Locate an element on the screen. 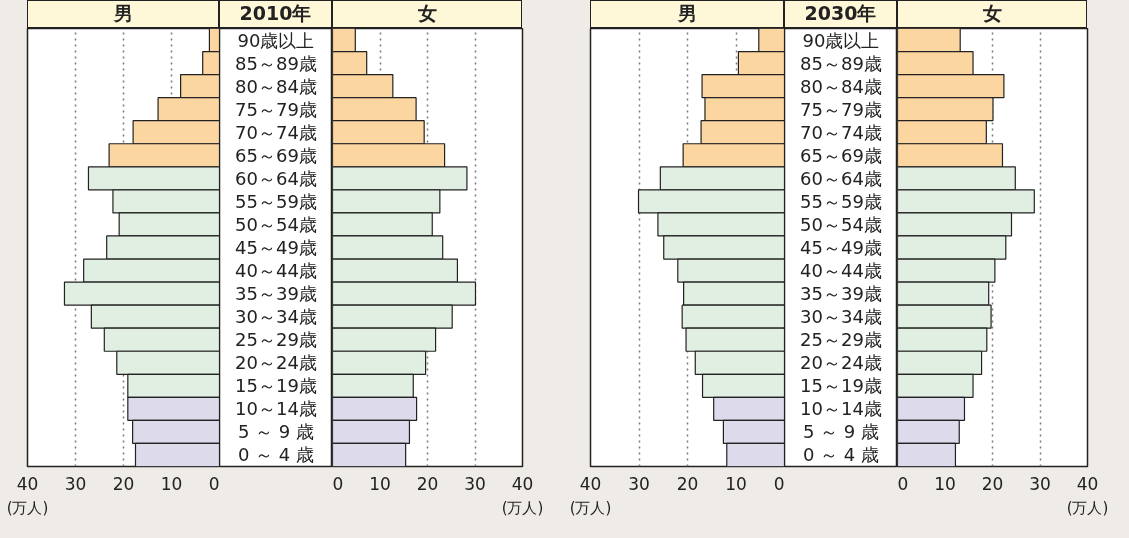 Image resolution: width=1129 pixels, height=538 pixels. text: 2030年 is located at coordinates (840, 13).